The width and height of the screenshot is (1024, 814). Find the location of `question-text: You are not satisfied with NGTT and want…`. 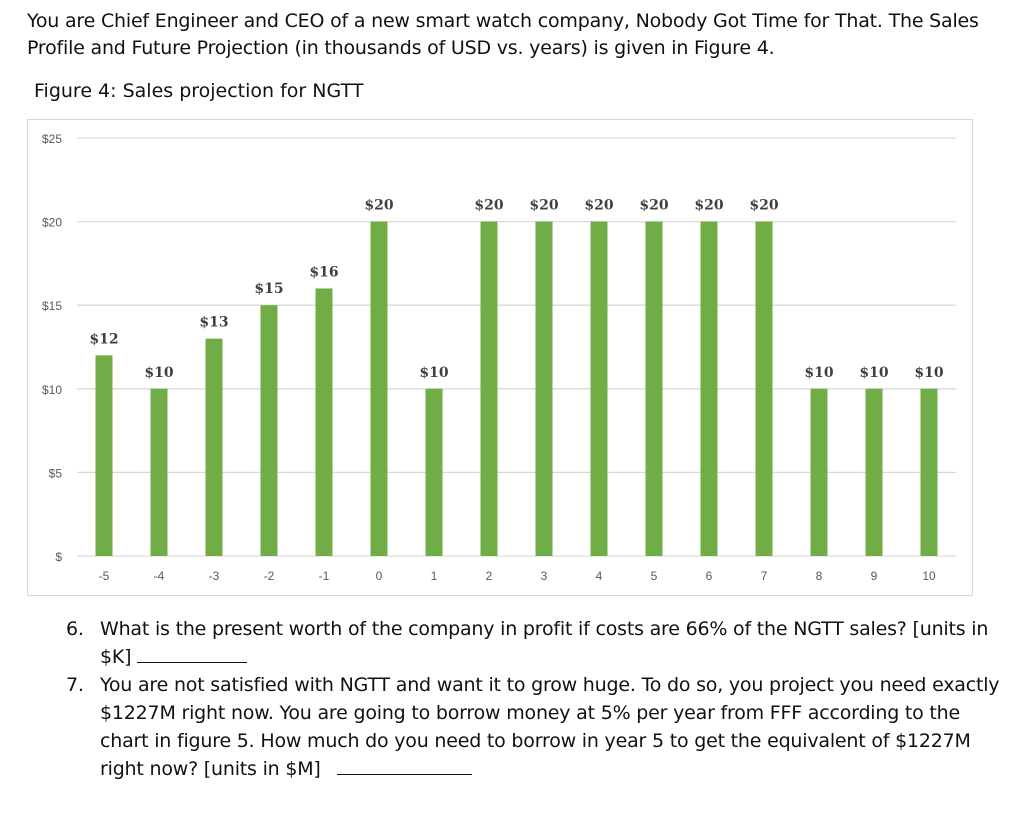

question-text: You are not satisfied with NGTT and want… is located at coordinates (550, 727).